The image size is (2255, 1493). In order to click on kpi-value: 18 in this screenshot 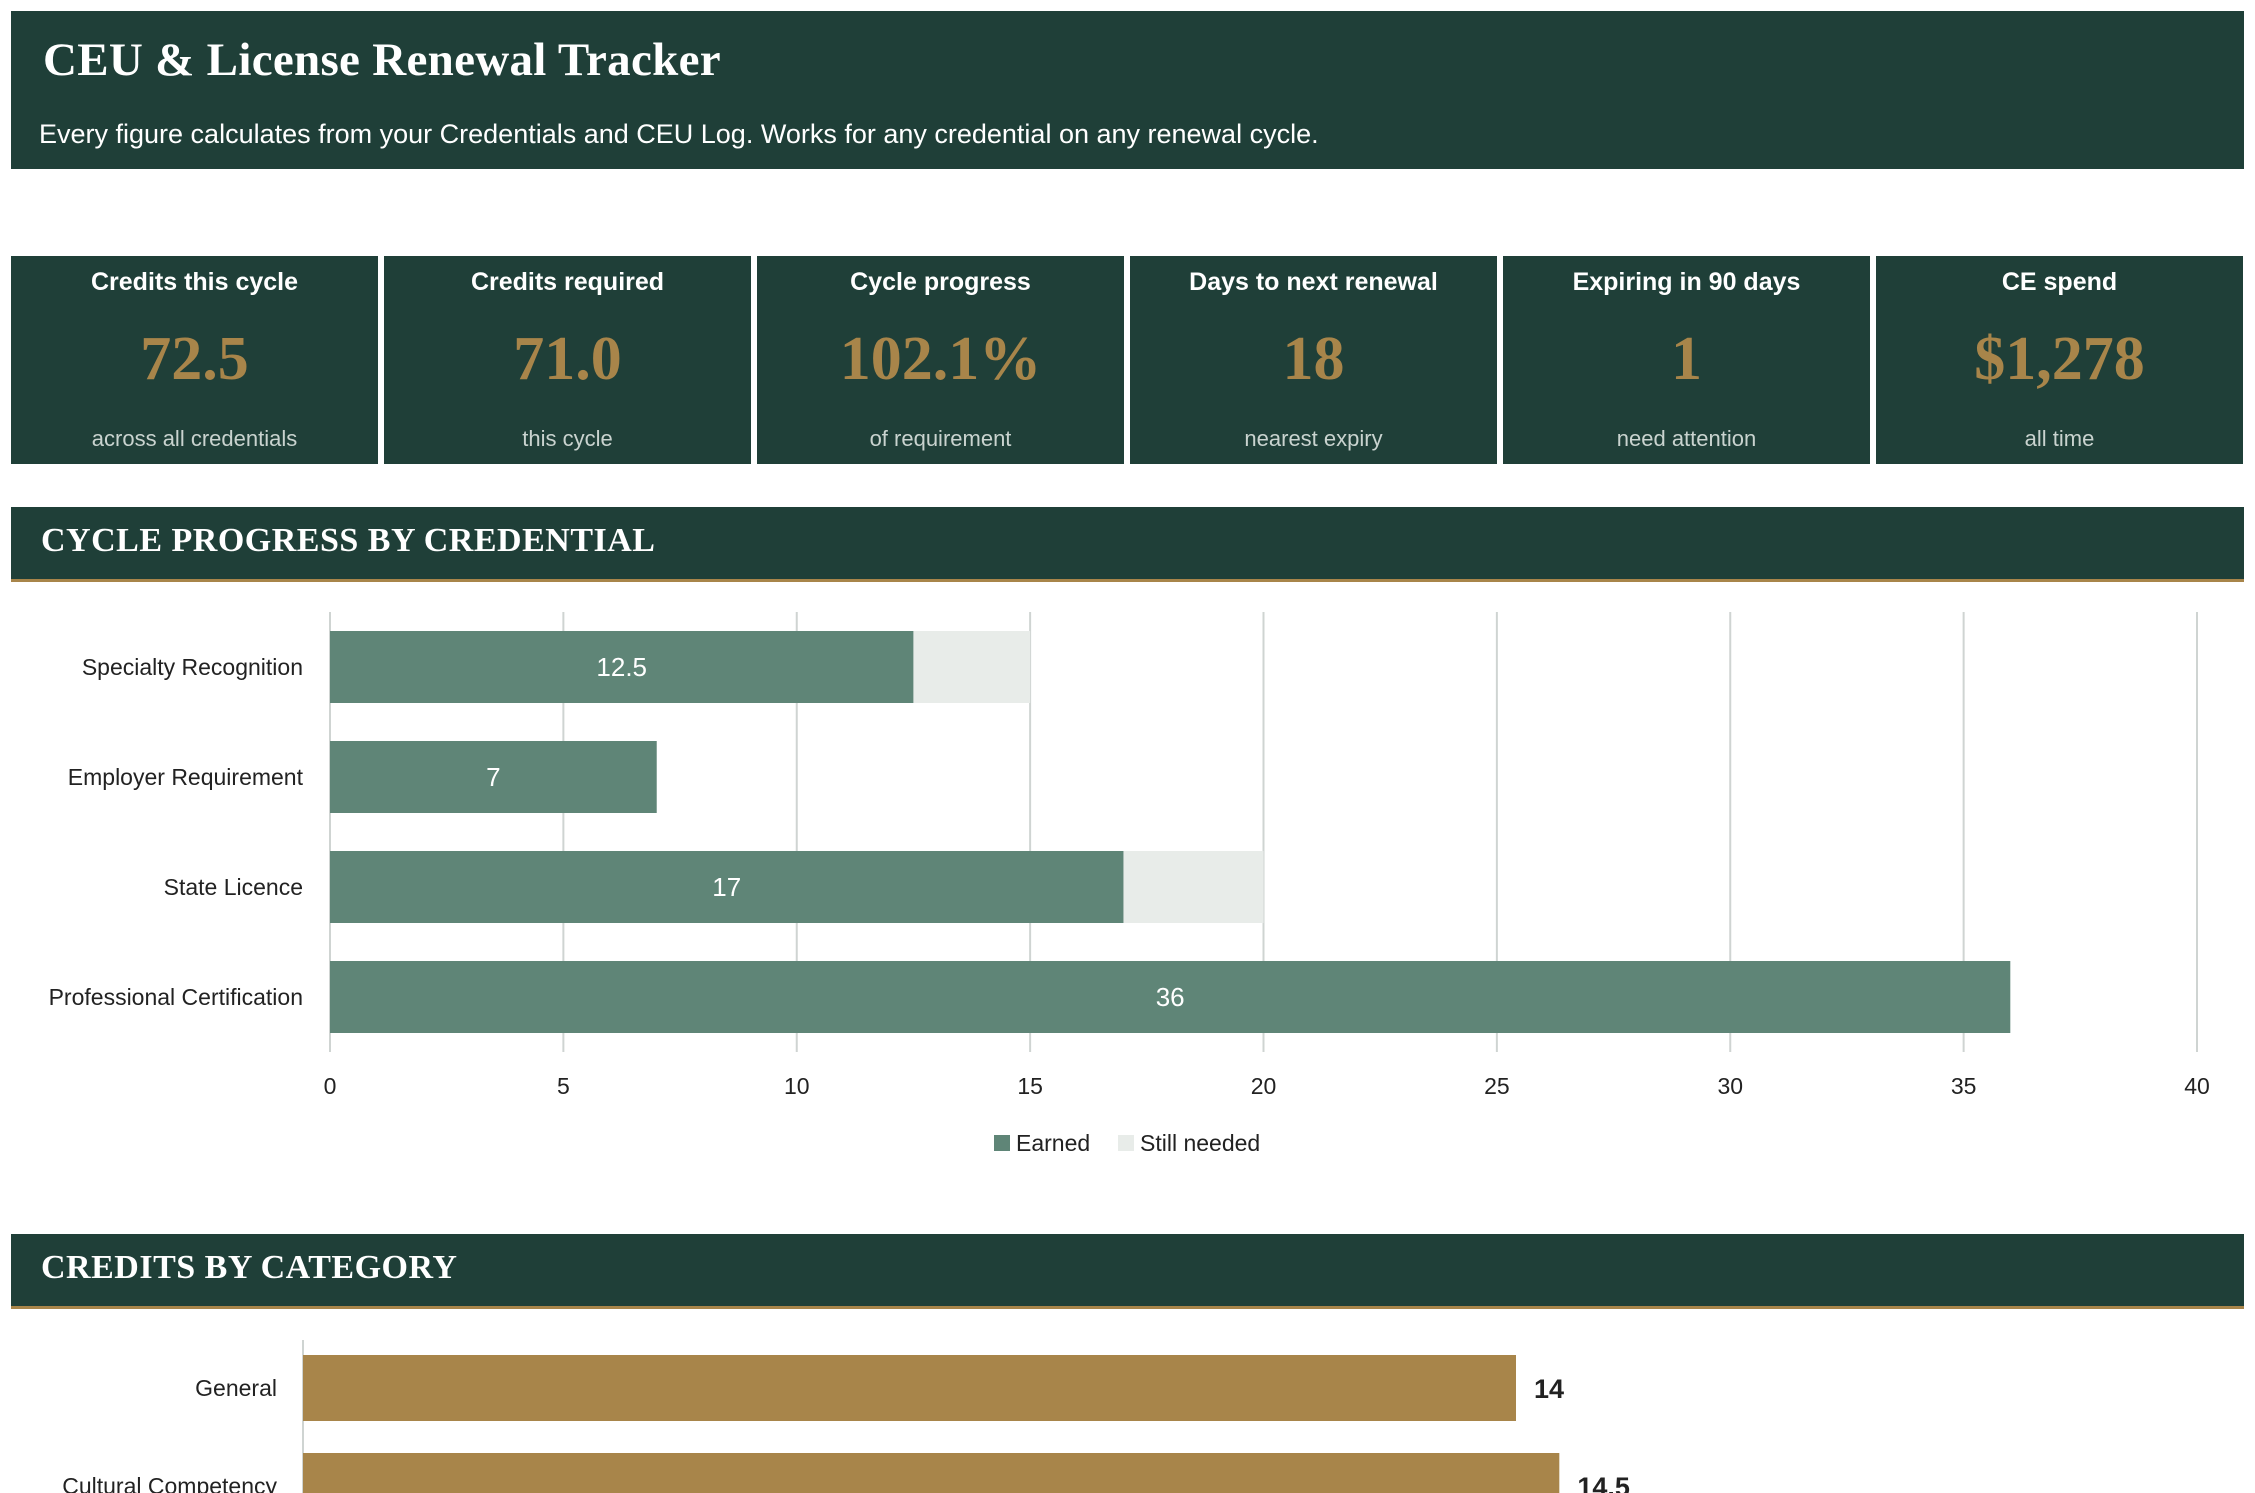, I will do `click(1313, 359)`.